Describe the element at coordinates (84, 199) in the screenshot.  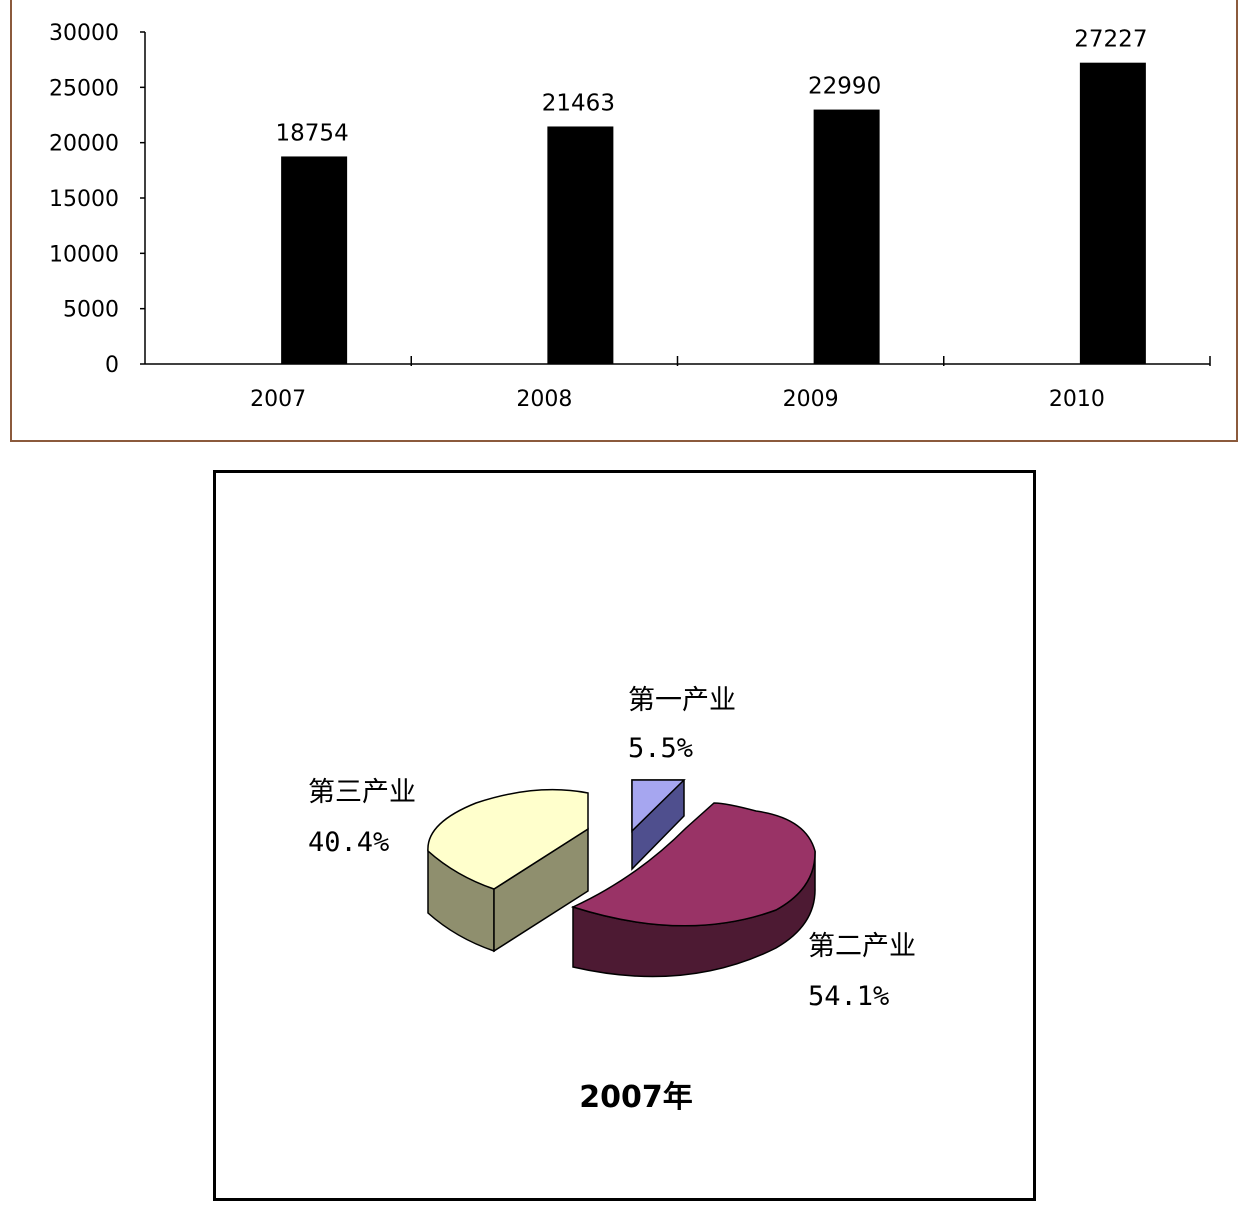
I see `y-tick-label: 15000` at that location.